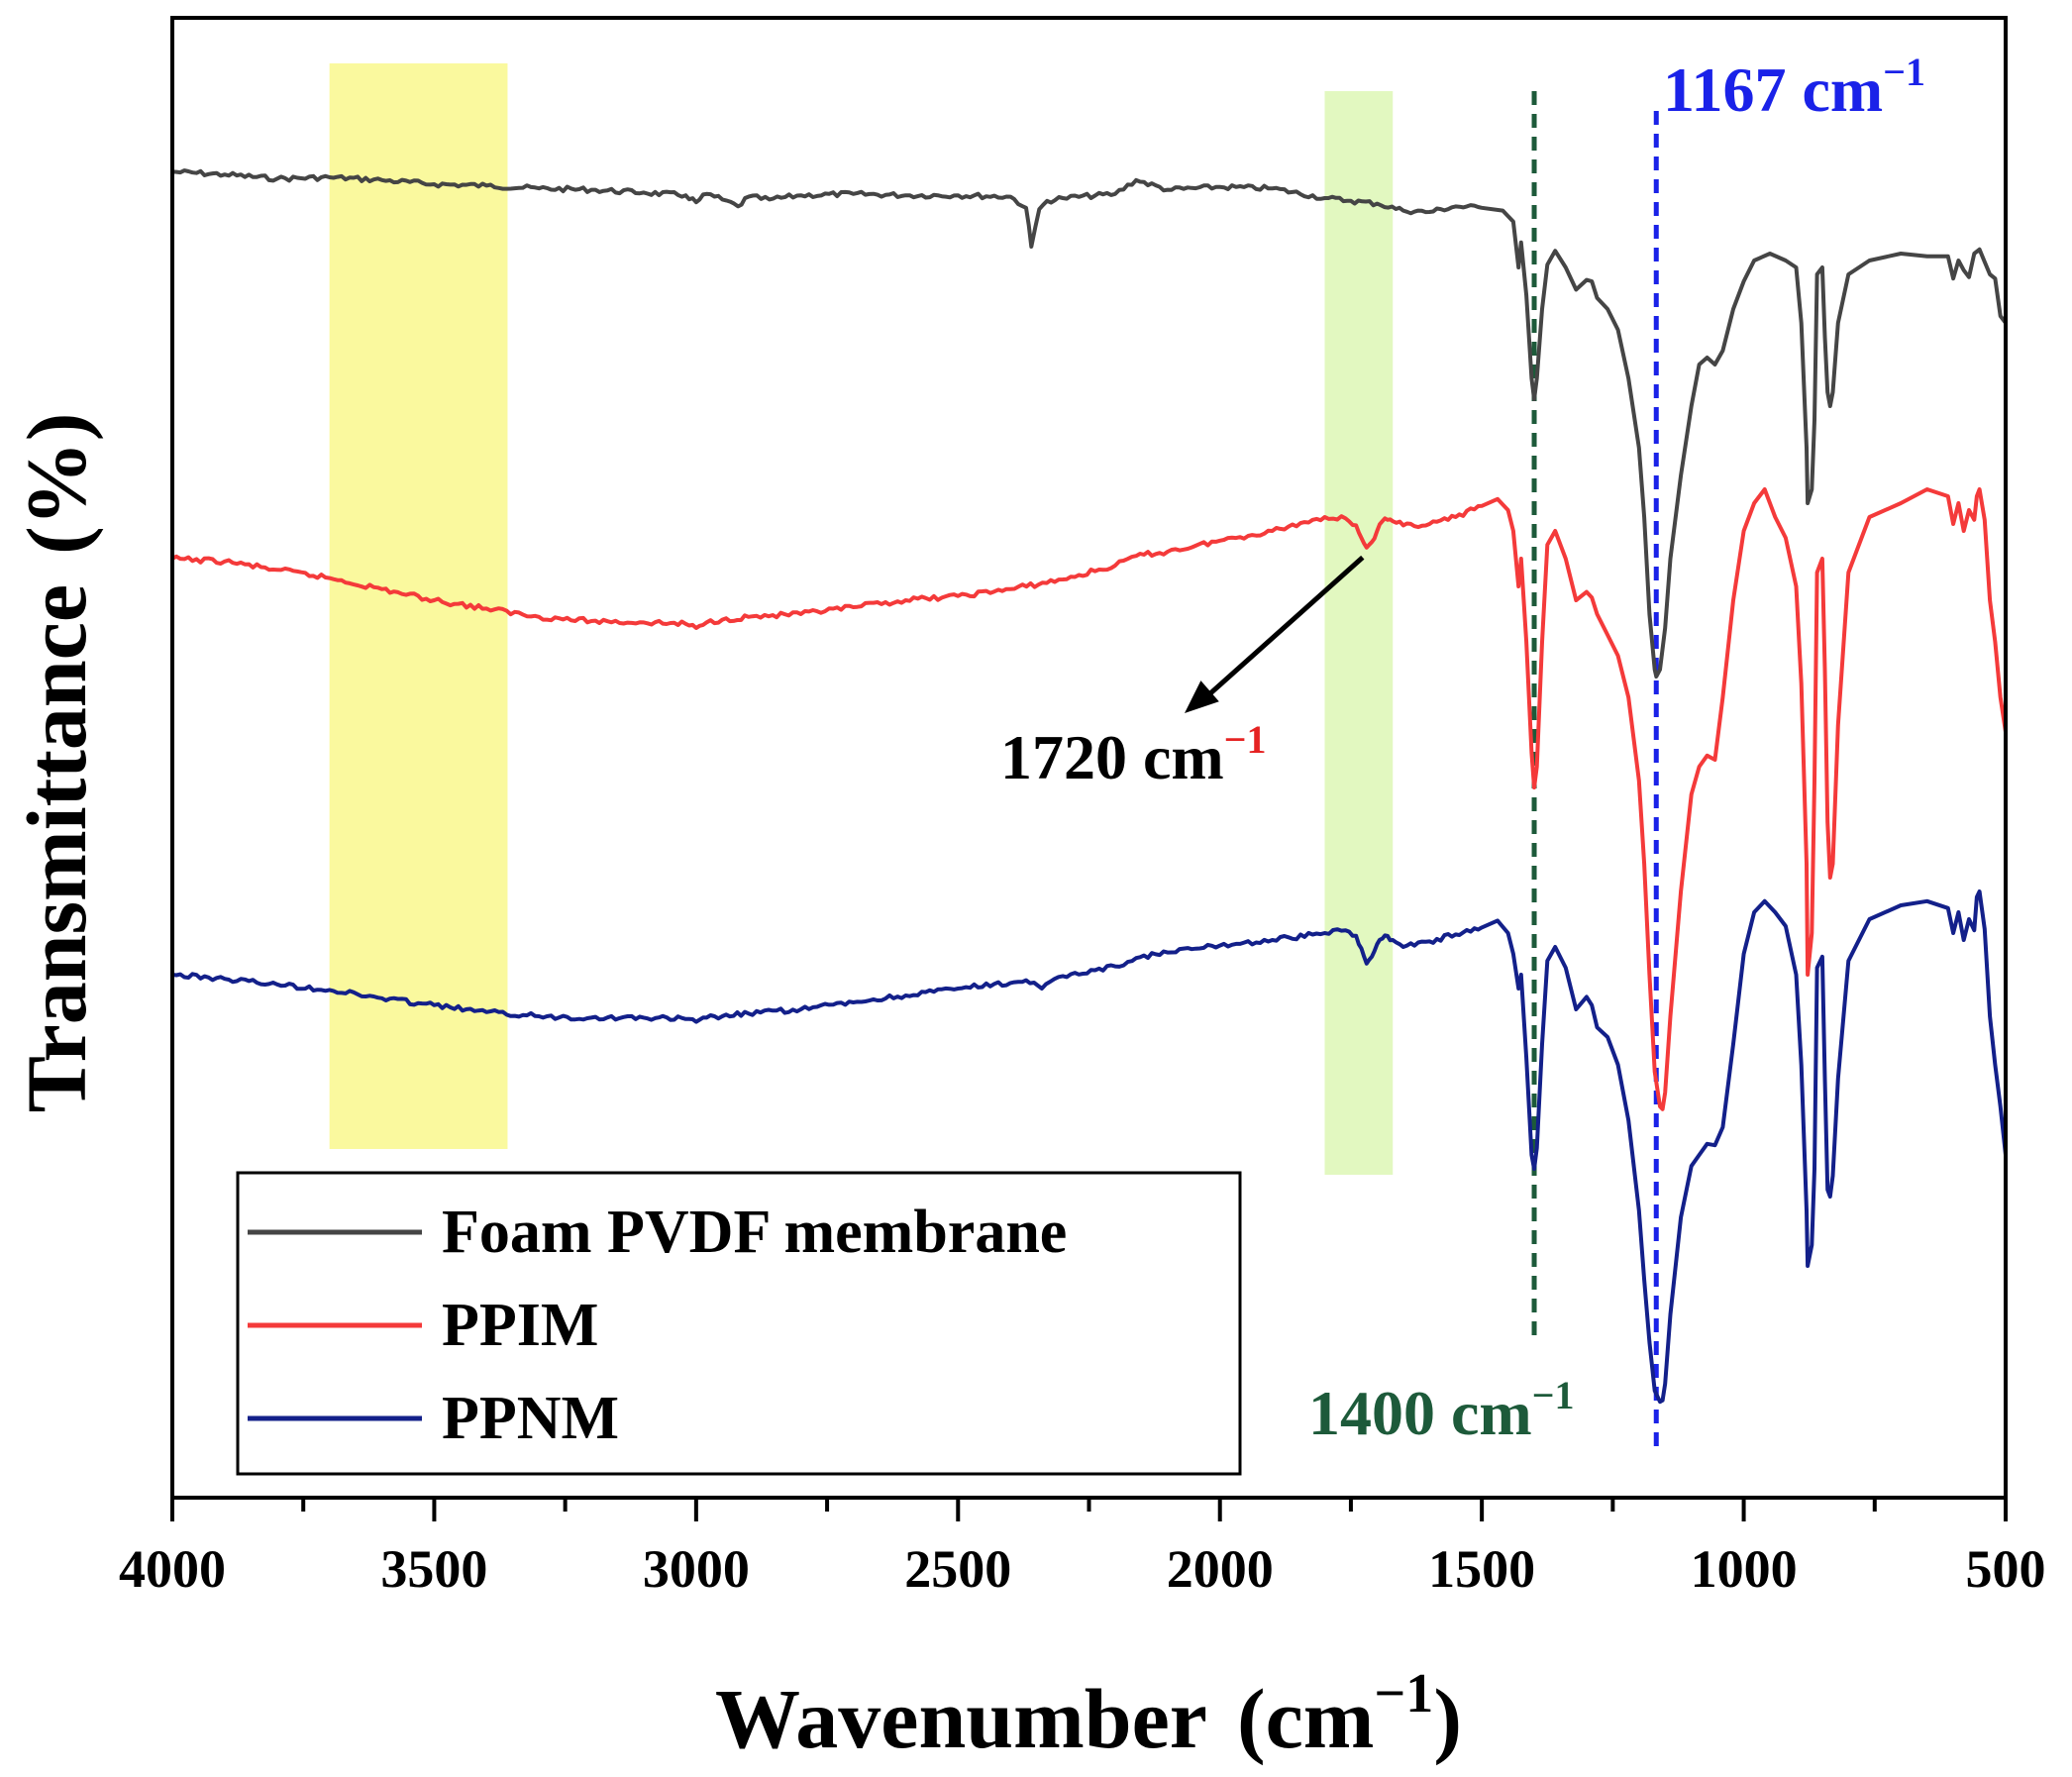 This screenshot has width=2072, height=1777. What do you see at coordinates (1595, 773) in the screenshot?
I see `reference-lines` at bounding box center [1595, 773].